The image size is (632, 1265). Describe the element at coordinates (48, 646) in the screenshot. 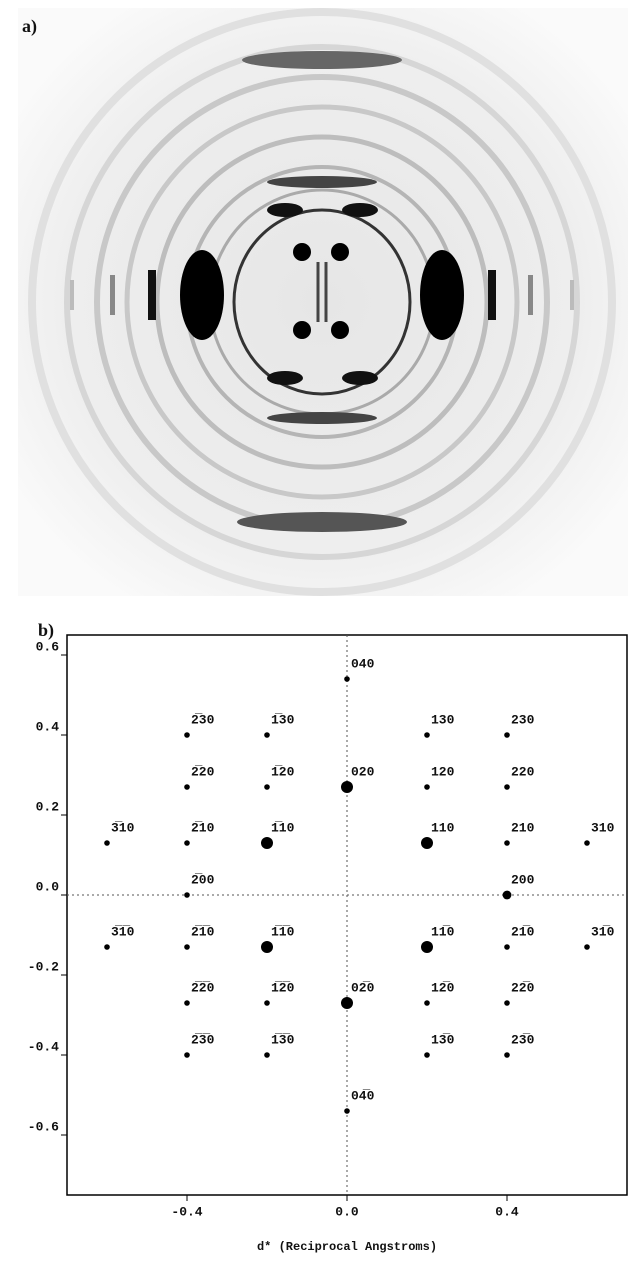

I see `y-tick-label: 0.6` at that location.